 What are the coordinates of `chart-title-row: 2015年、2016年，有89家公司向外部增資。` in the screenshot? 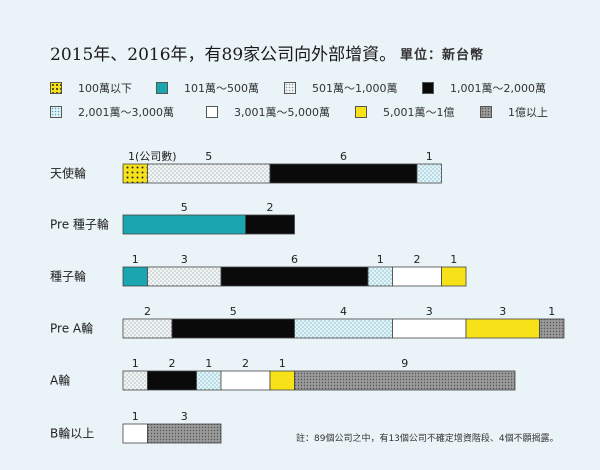 It's located at (223, 52).